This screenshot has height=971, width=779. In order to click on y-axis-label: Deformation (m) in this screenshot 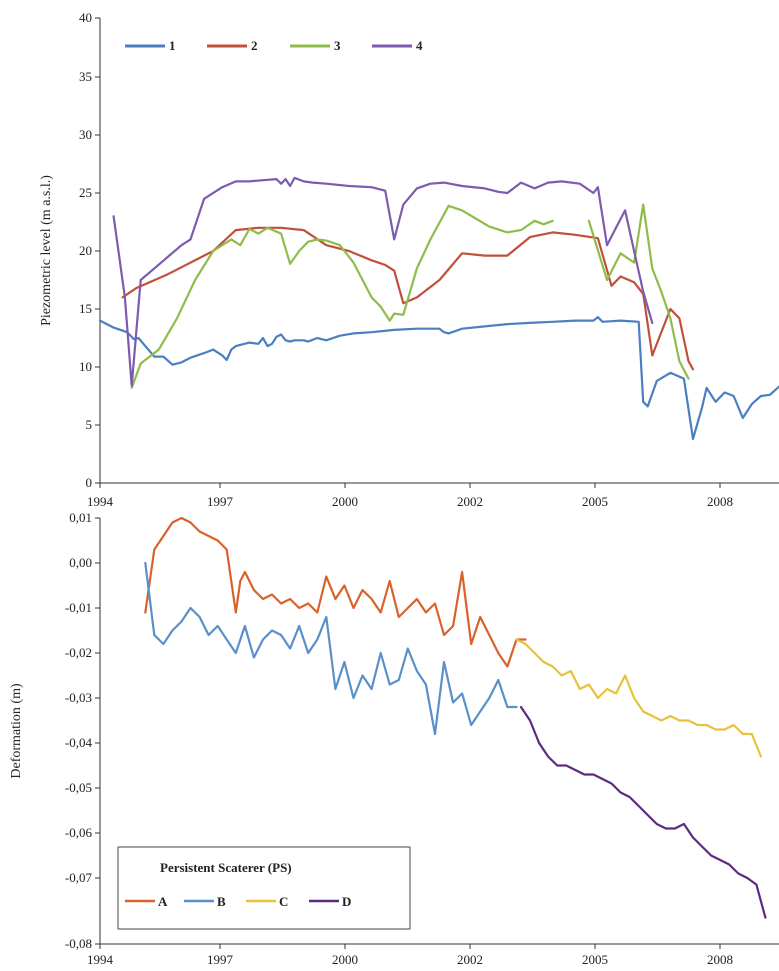, I will do `click(16, 731)`.